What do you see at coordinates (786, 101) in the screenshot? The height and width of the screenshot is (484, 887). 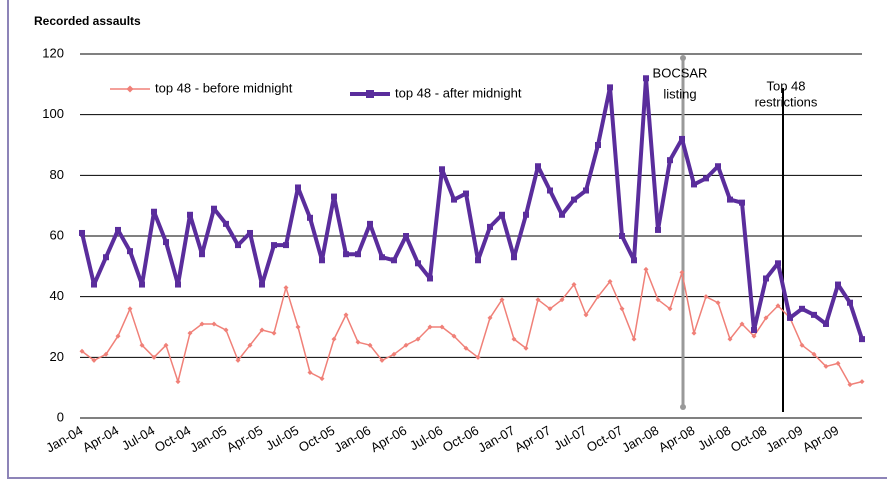 I see `annotation: restrictions` at bounding box center [786, 101].